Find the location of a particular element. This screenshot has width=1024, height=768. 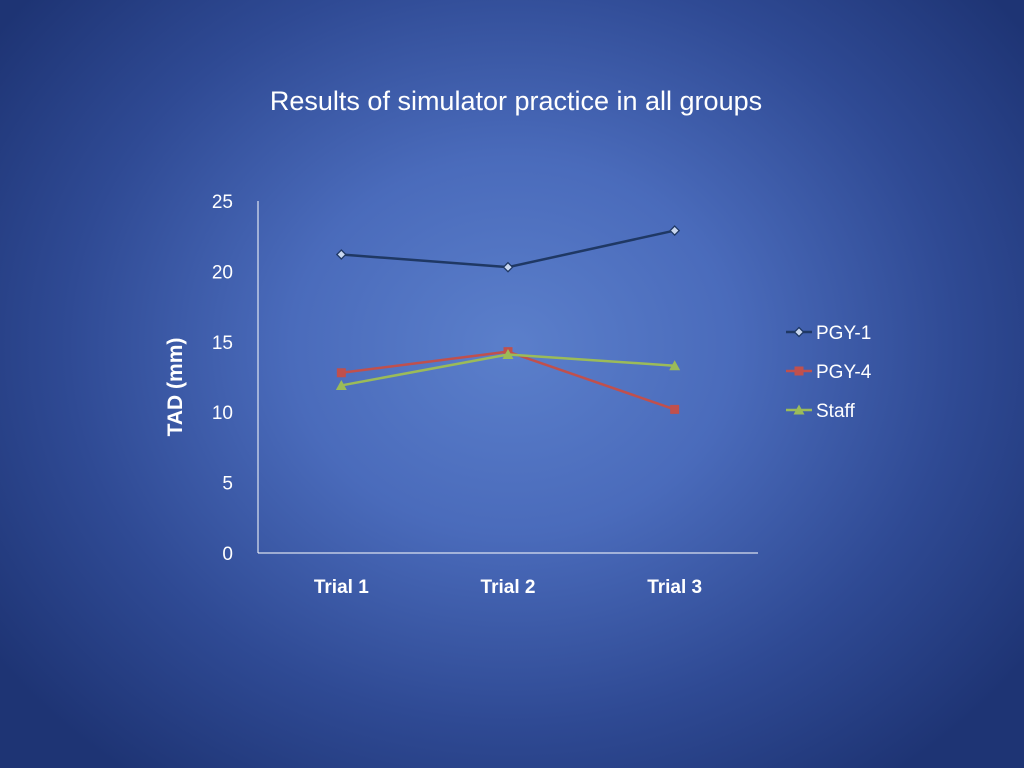

legend: PGY-1 PGY-4 Staff is located at coordinates (829, 372).